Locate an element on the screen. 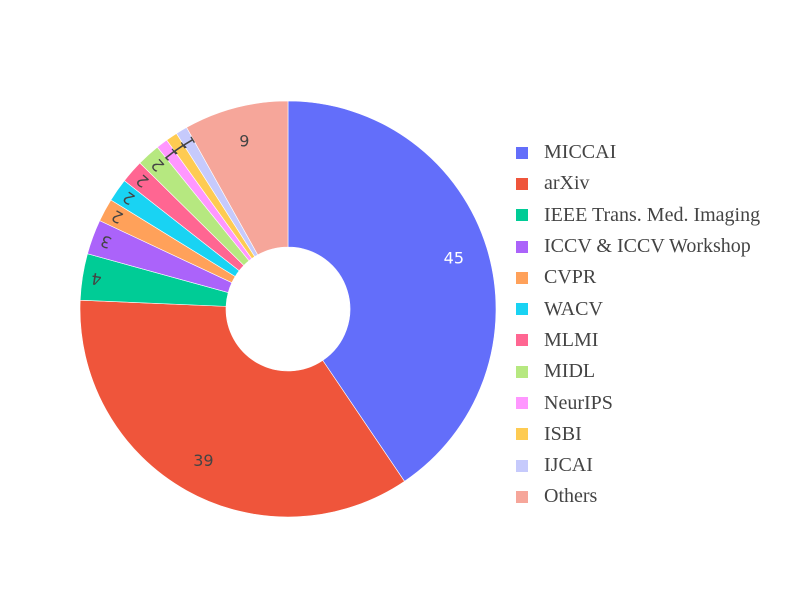 The image size is (800, 600). legend-label: NeurIPS is located at coordinates (578, 402).